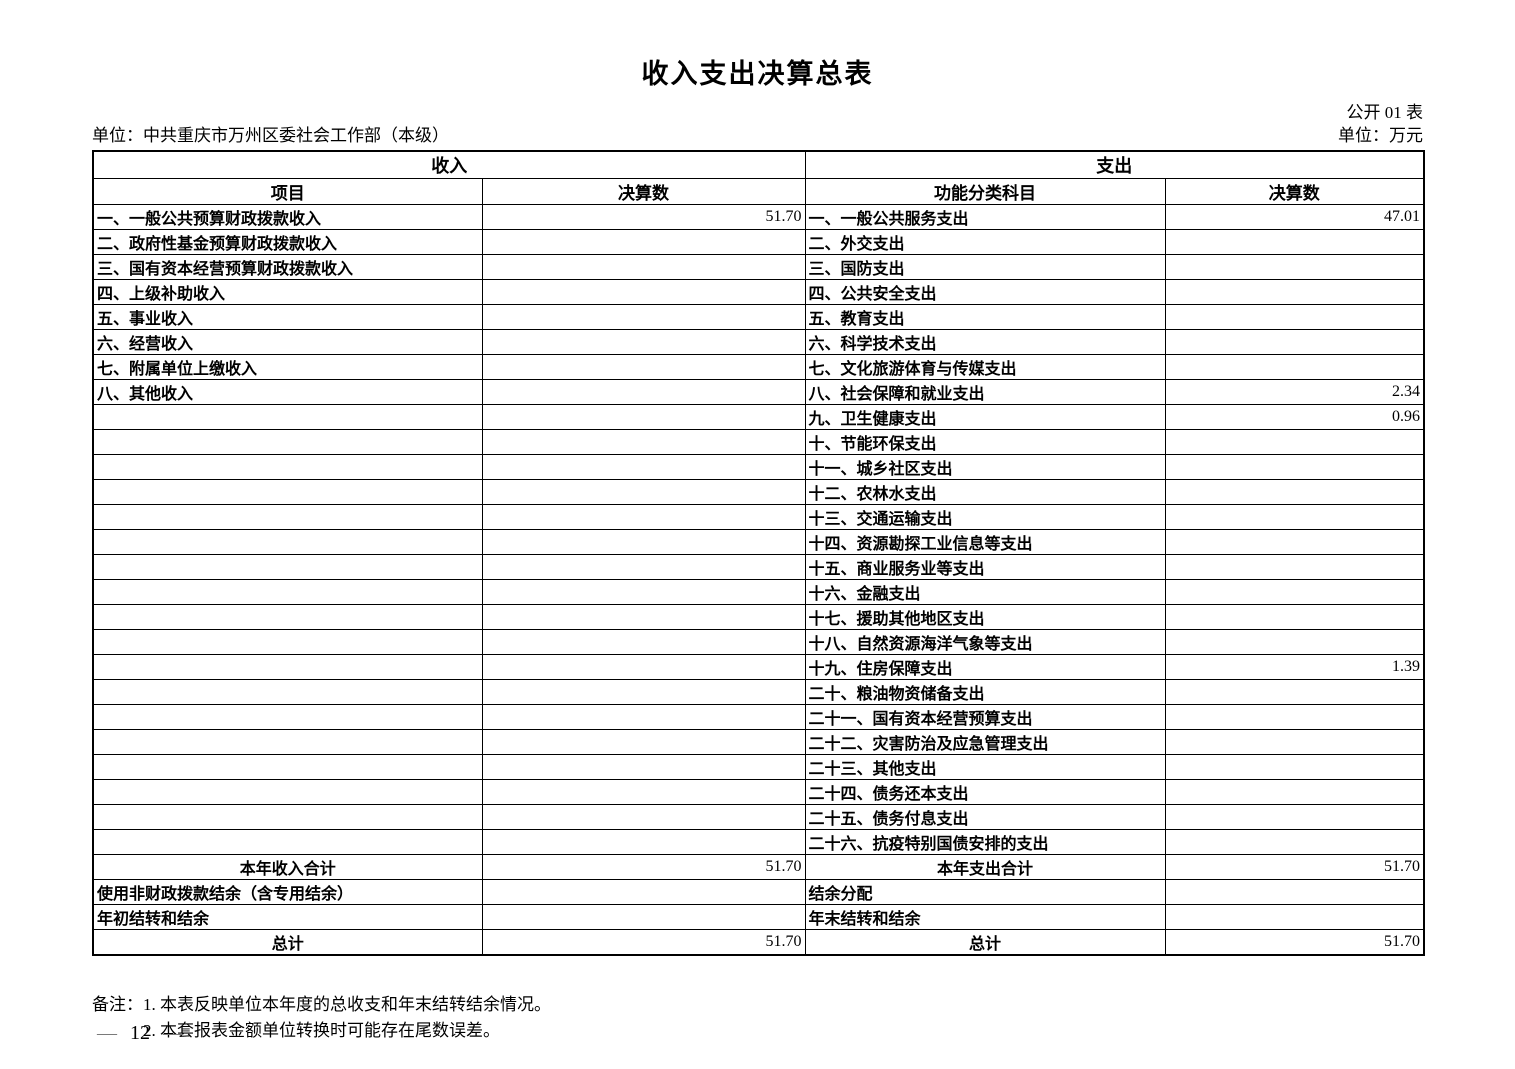 Image resolution: width=1515 pixels, height=1069 pixels. I want to click on expense-item-cell: 二十四、债务还本支出, so click(985, 792).